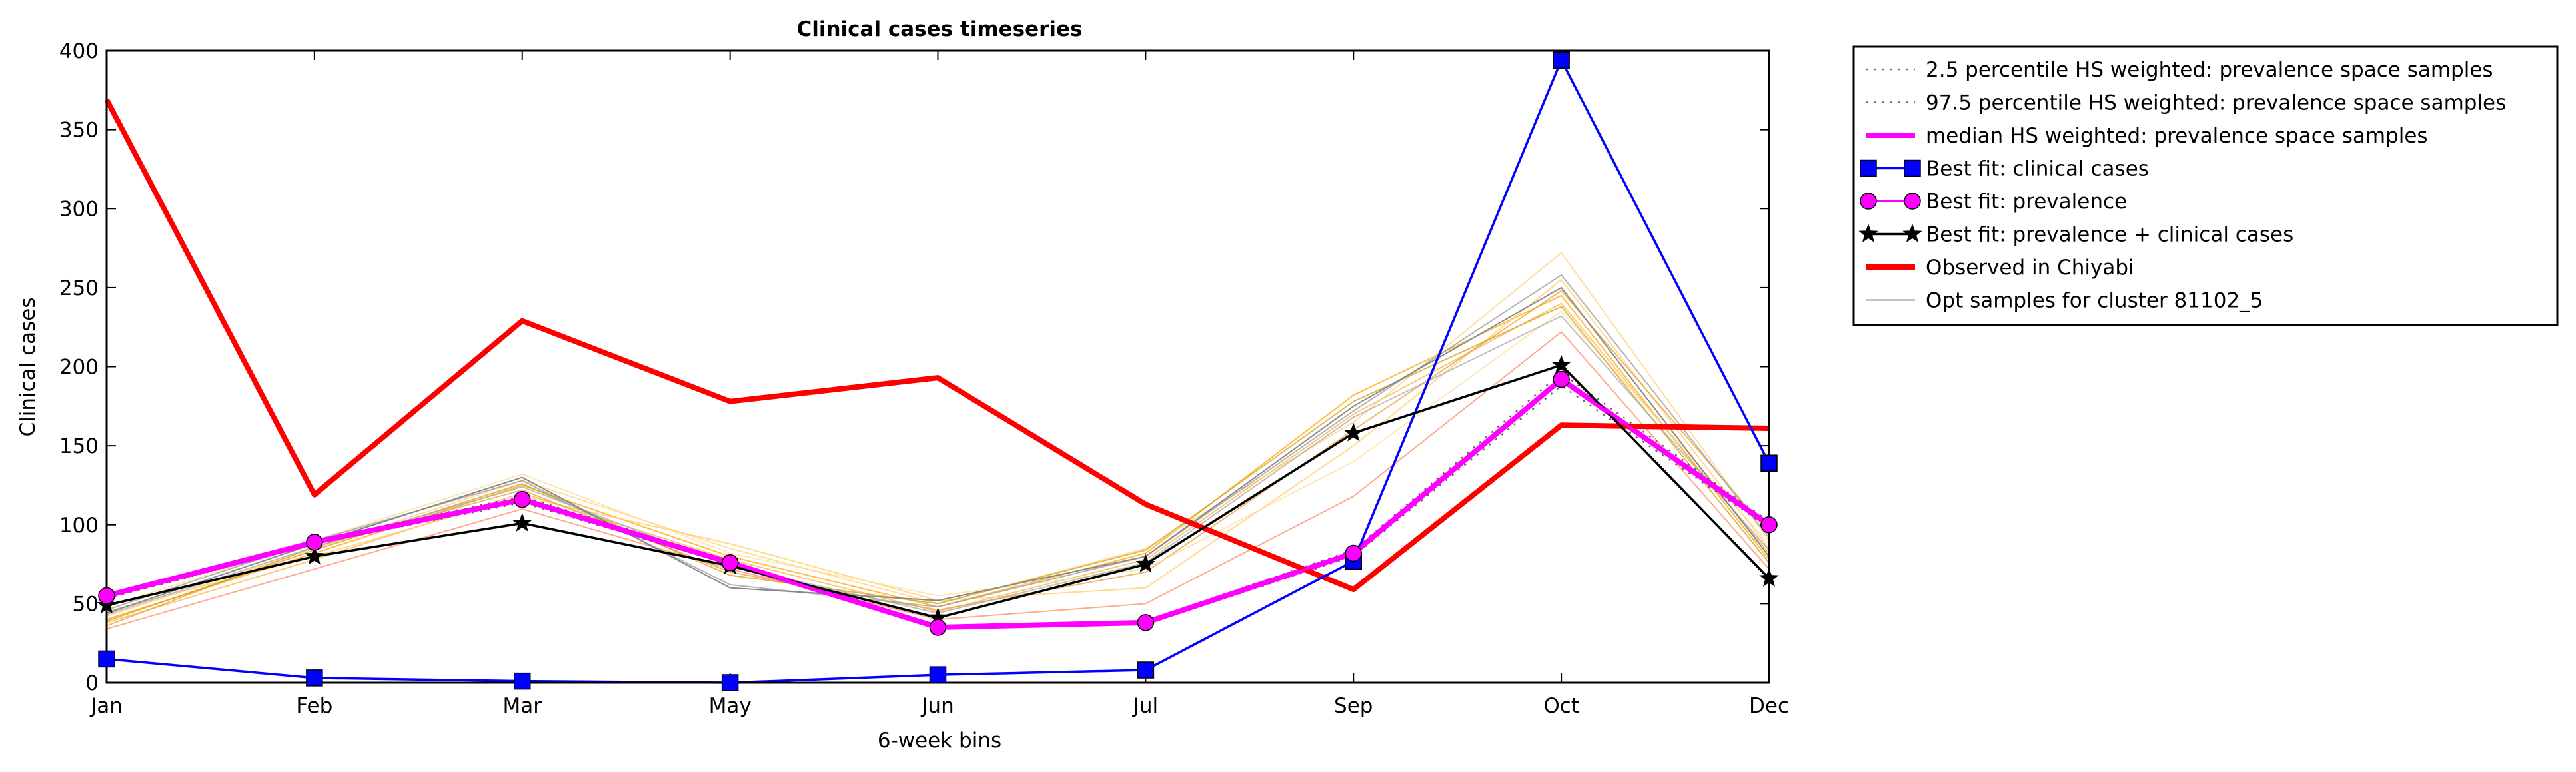  What do you see at coordinates (79, 131) in the screenshot?
I see `y-tick-label: 350` at bounding box center [79, 131].